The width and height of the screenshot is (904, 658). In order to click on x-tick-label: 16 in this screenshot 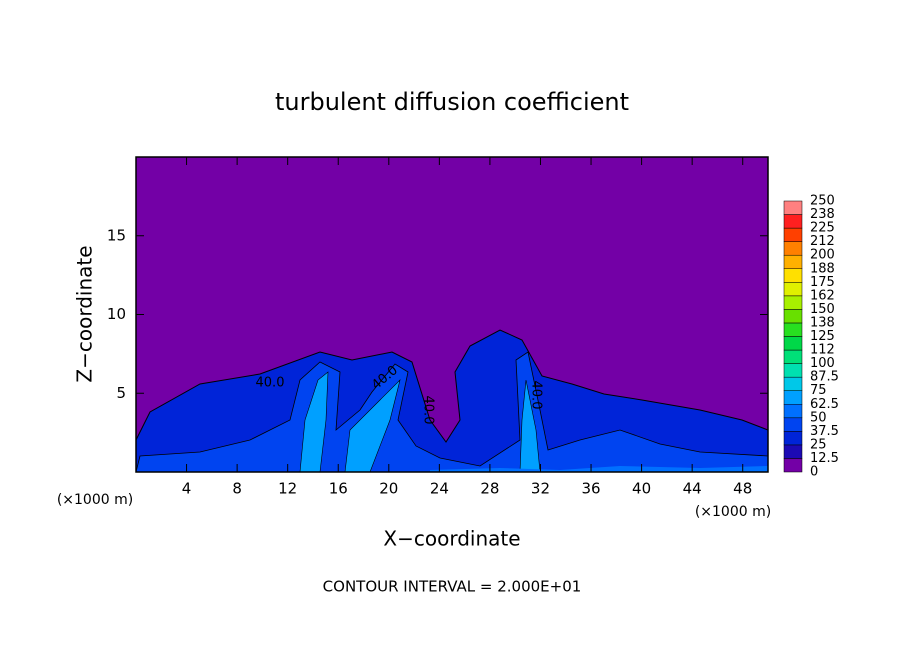, I will do `click(338, 489)`.